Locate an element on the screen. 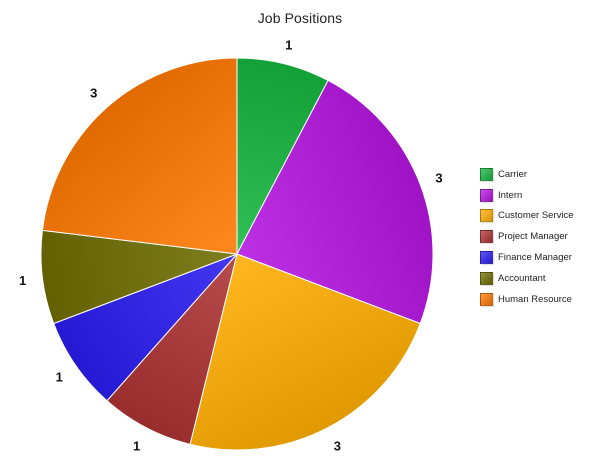 Image resolution: width=600 pixels, height=463 pixels. pie-slice-human-resource is located at coordinates (139, 156).